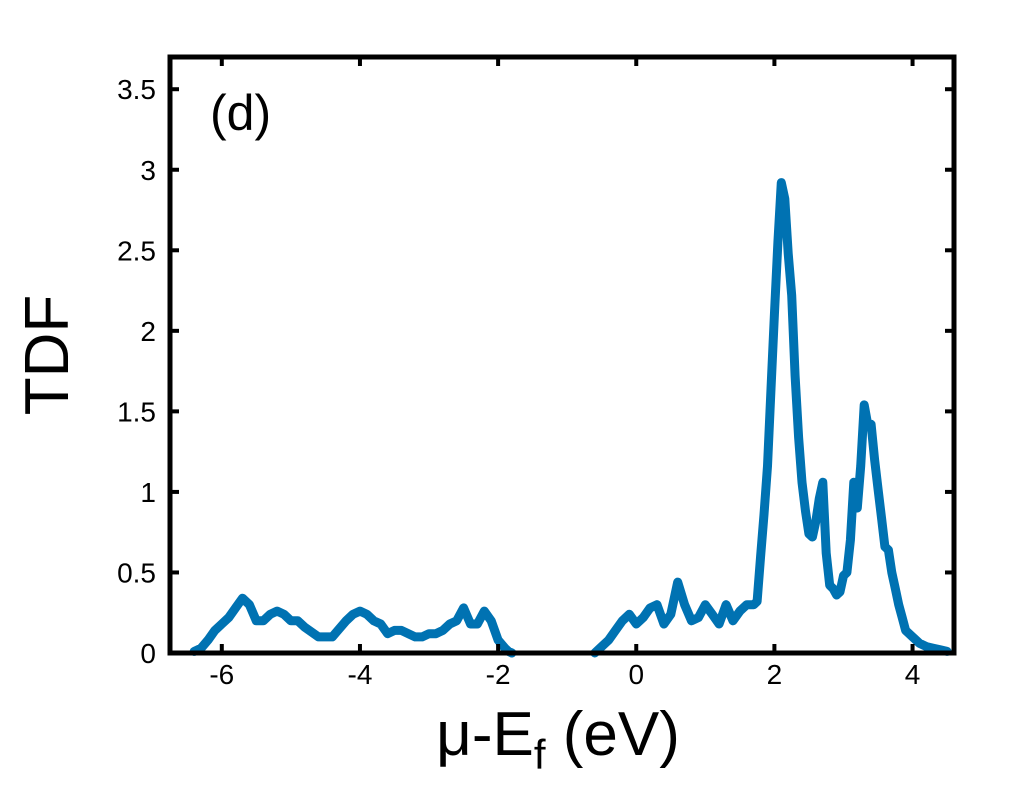 The image size is (1024, 786). What do you see at coordinates (613, 734) in the screenshot?
I see `x-axis-title-unit: (eV)` at bounding box center [613, 734].